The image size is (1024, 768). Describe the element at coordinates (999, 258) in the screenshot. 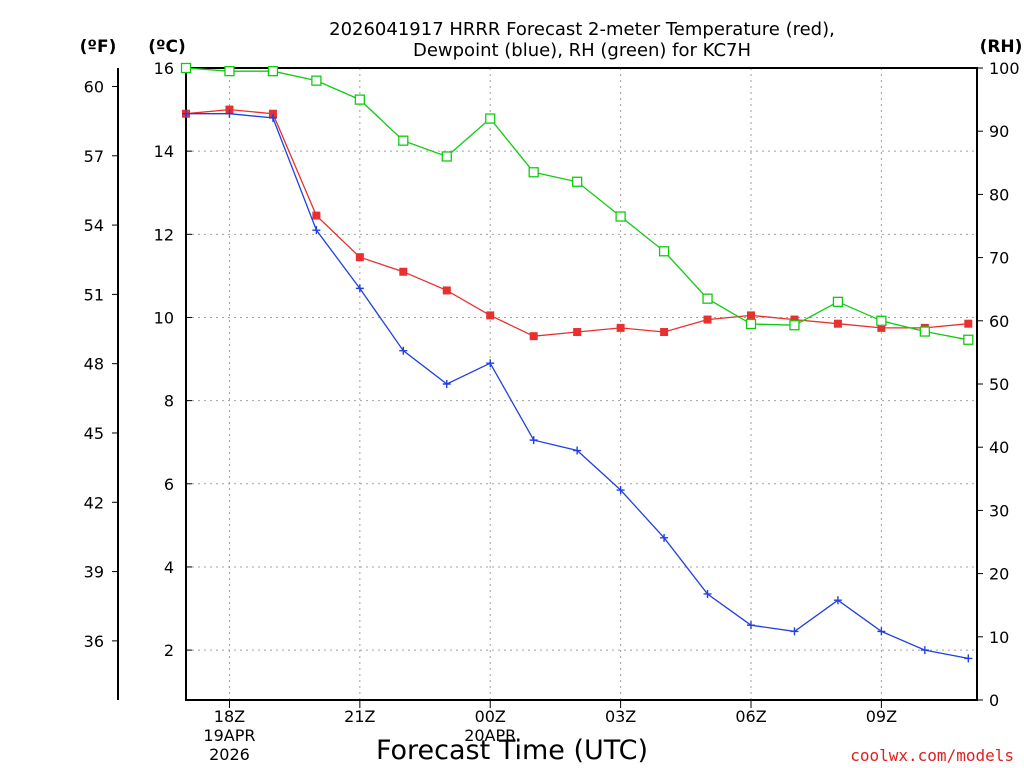

I see `rh-tick-label: 70` at that location.